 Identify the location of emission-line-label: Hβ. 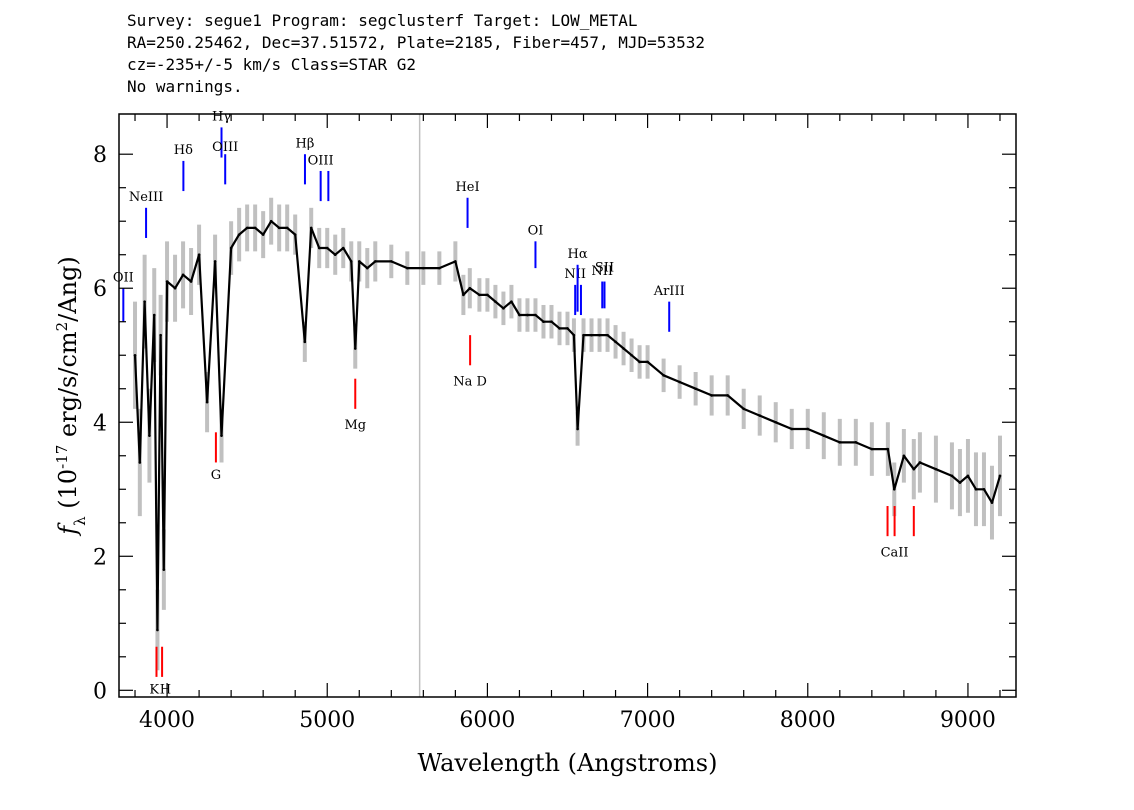
(305, 144).